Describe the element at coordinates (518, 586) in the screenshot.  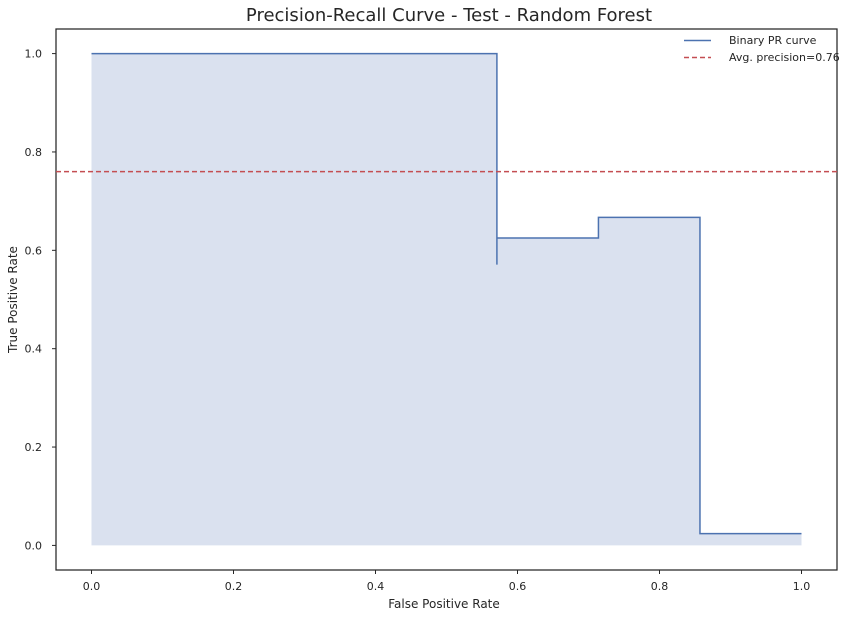
I see `x-tick-label: 0.6` at that location.